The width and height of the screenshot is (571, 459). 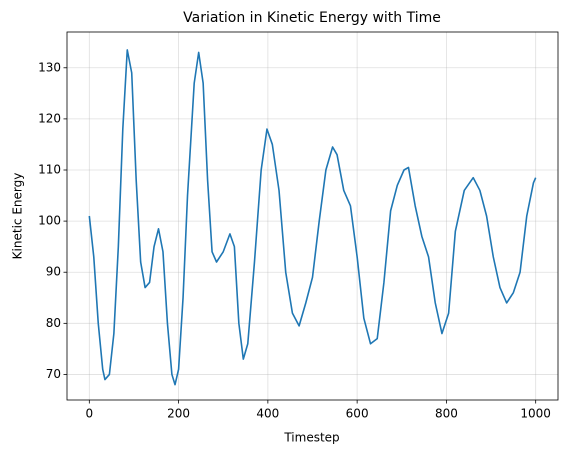 What do you see at coordinates (49, 67) in the screenshot?
I see `y-tick-label: 130` at bounding box center [49, 67].